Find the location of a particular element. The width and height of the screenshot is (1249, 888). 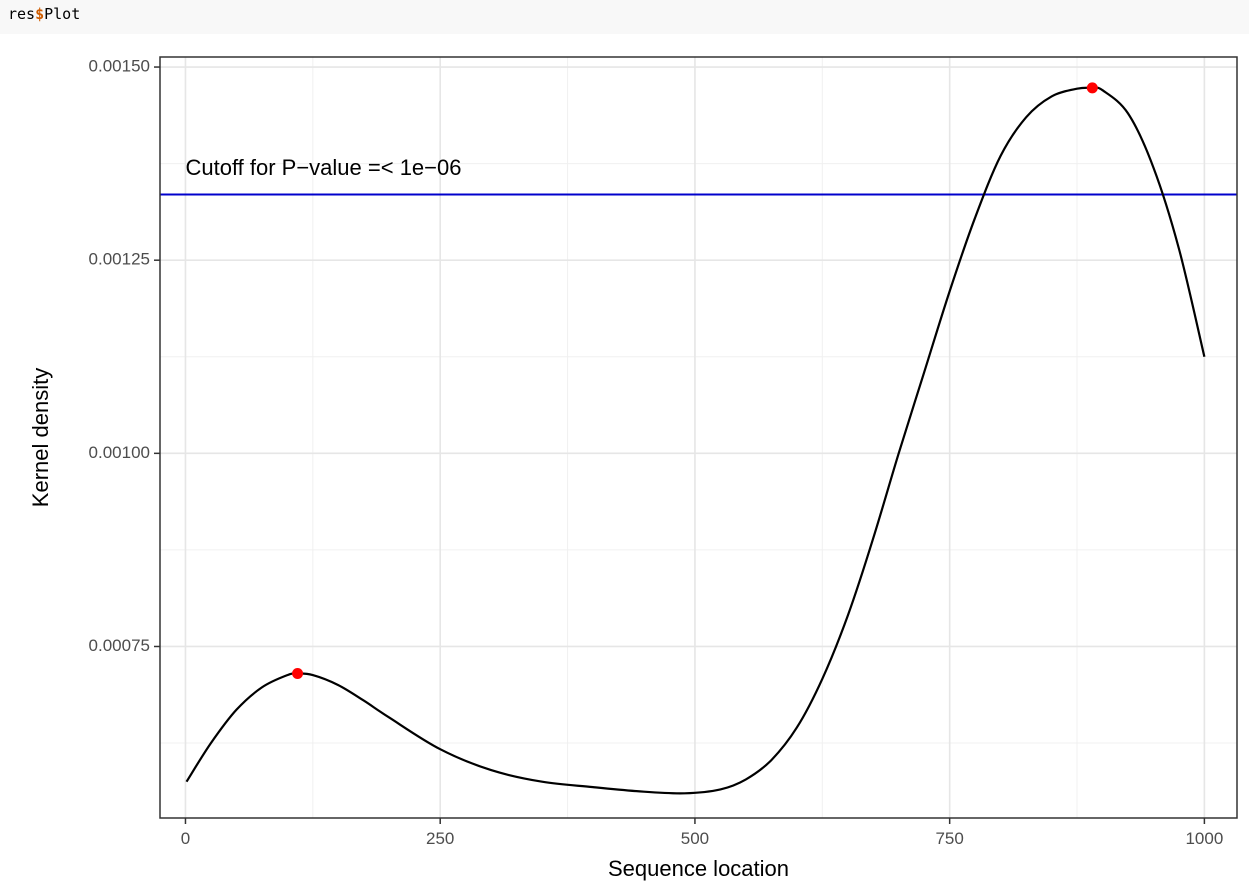

y-tick-label: 0.00075 is located at coordinates (119, 645).